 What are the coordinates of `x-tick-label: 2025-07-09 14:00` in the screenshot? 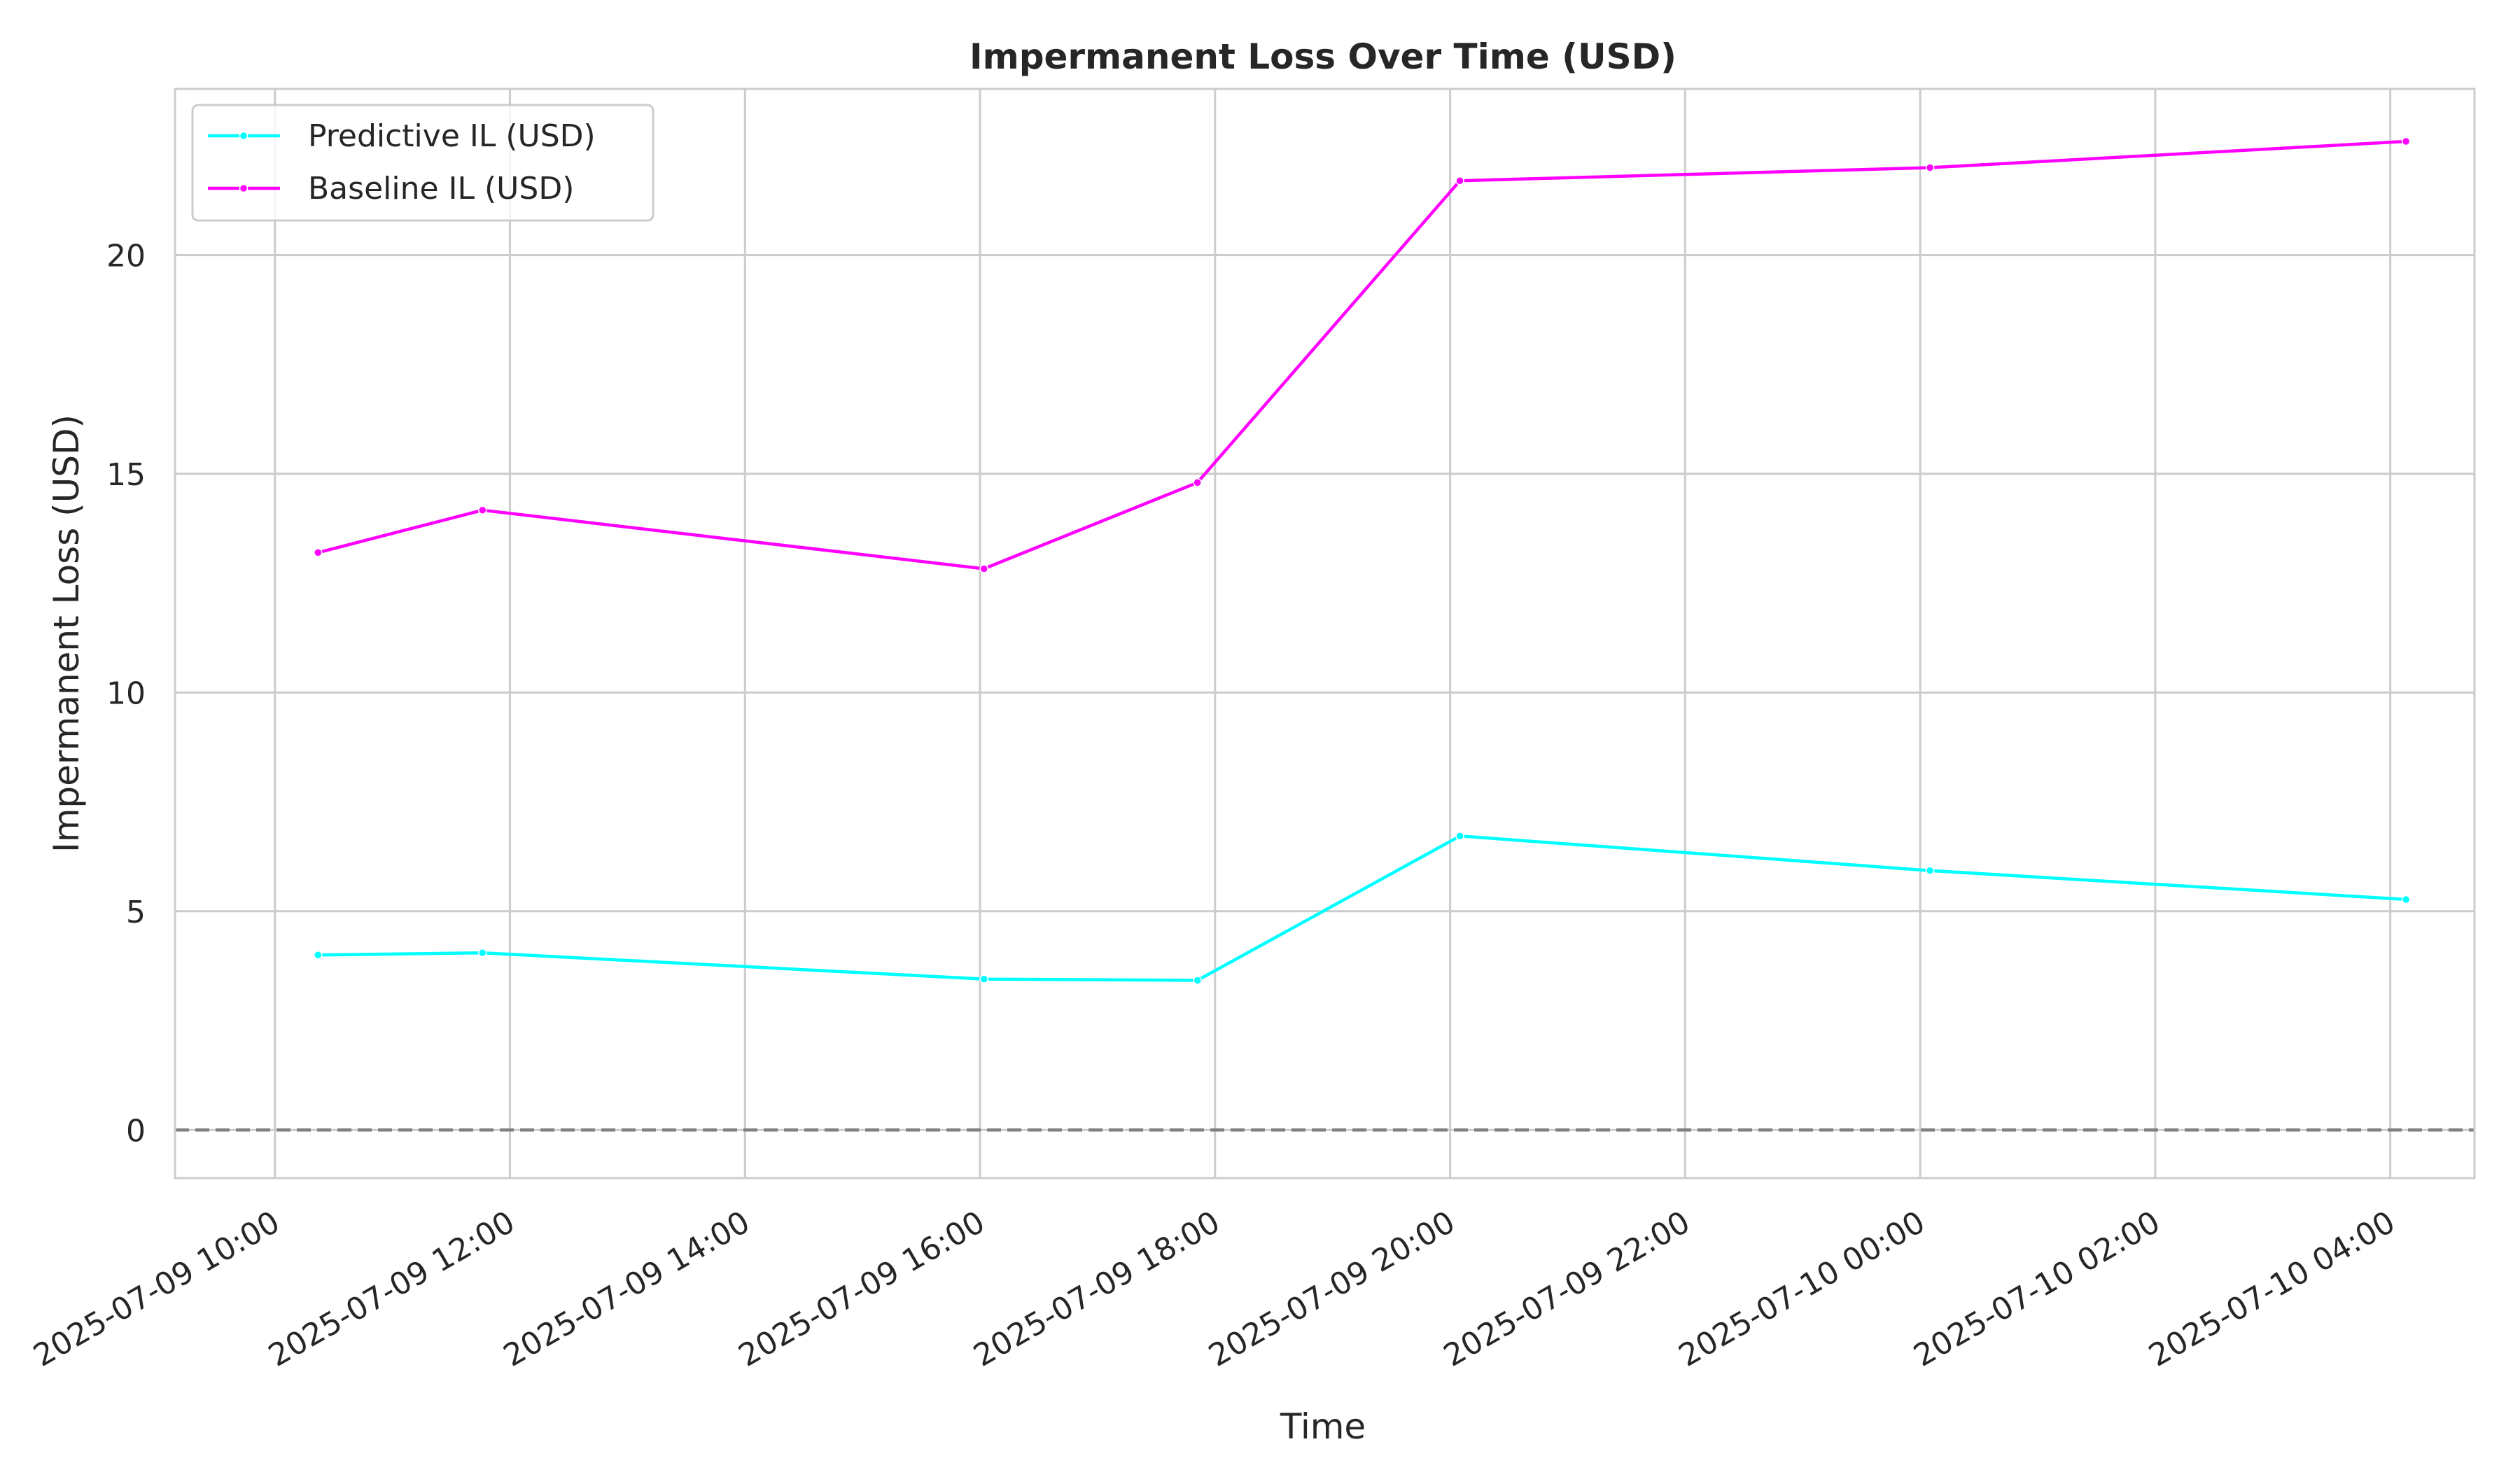 It's located at (627, 1288).